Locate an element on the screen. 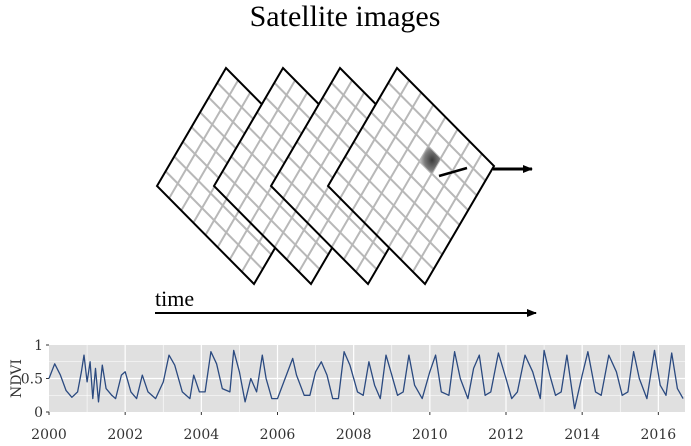  y-tick-label: 0 is located at coordinates (38, 413).